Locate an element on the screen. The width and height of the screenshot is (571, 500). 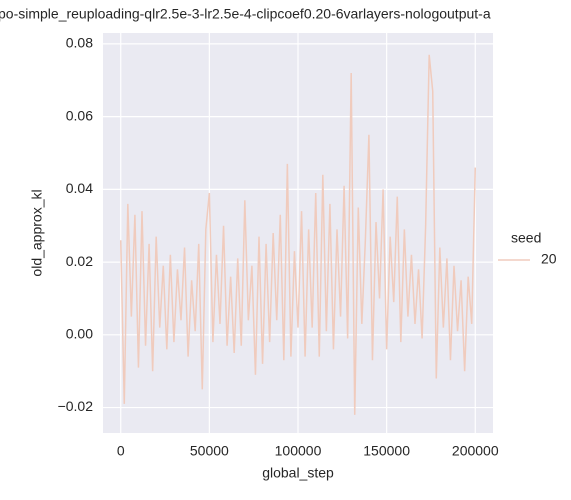
x-tick-label: 50000 is located at coordinates (209, 451).